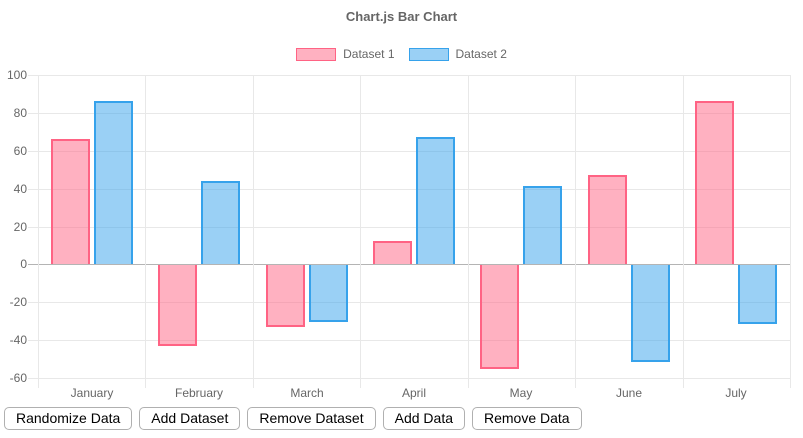 This screenshot has width=803, height=438. Describe the element at coordinates (328, 293) in the screenshot. I see `bar-dataset-2-march` at that location.